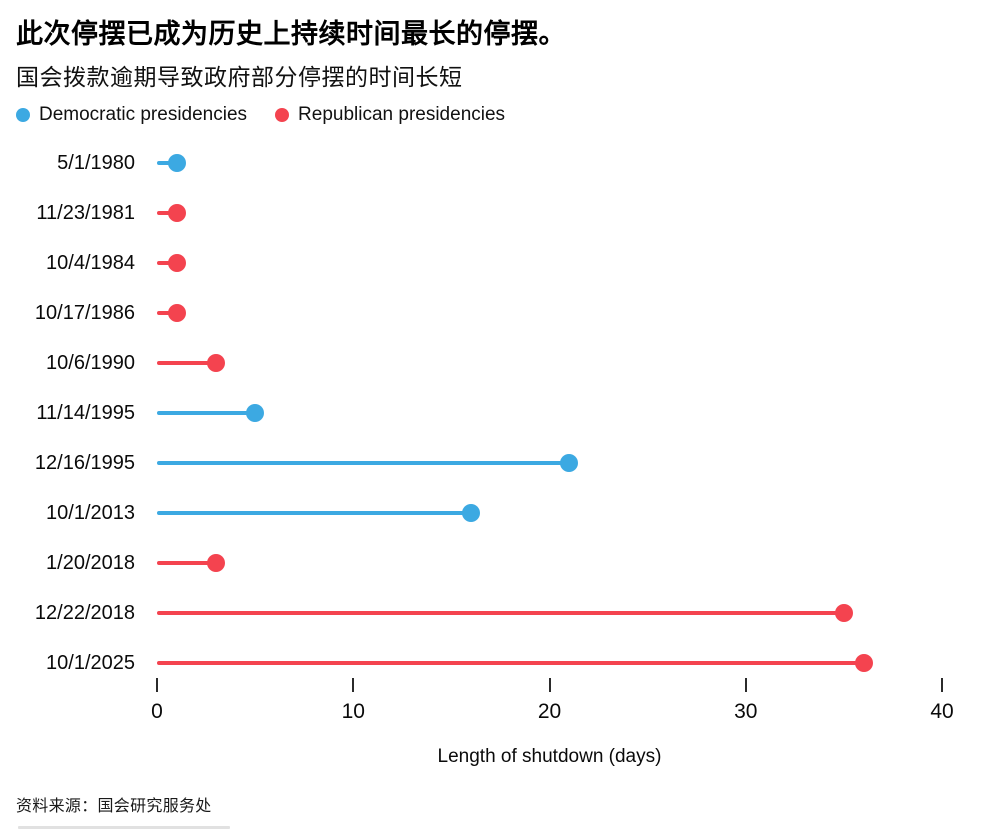 This screenshot has width=1004, height=830. I want to click on row-date-label: 1/20/2018, so click(90, 563).